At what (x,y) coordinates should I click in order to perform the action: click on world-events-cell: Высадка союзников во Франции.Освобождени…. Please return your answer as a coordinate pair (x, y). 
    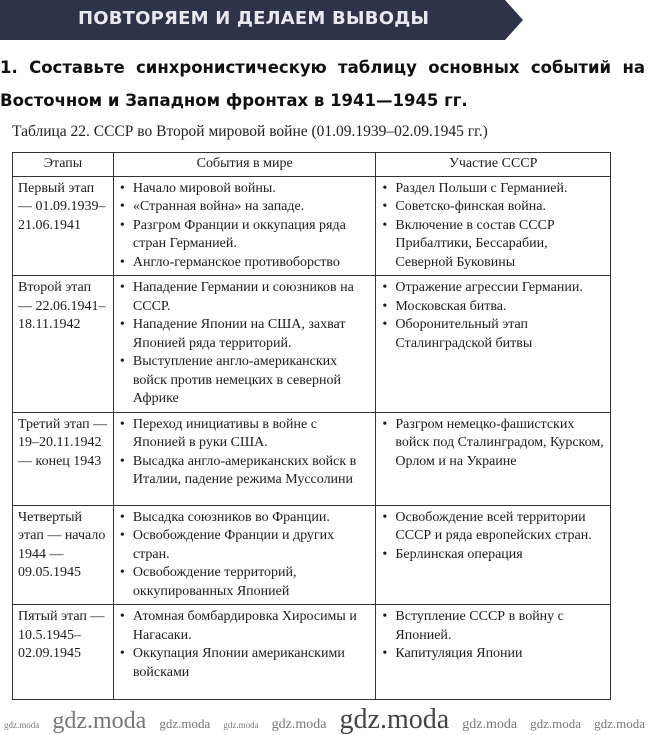
    Looking at the image, I should click on (244, 554).